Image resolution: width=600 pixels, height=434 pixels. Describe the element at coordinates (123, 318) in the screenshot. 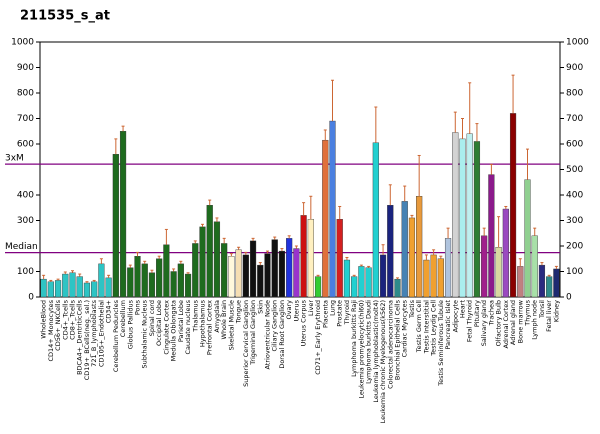

I see `x-tick-label: Cerebellum` at that location.